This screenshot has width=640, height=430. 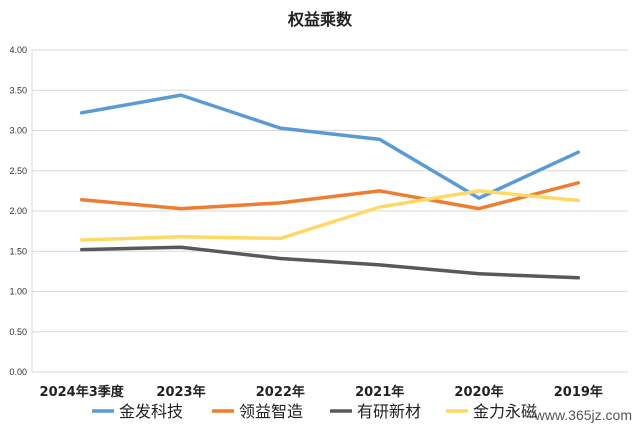 I want to click on legend-label: 有研新材, so click(x=389, y=411).